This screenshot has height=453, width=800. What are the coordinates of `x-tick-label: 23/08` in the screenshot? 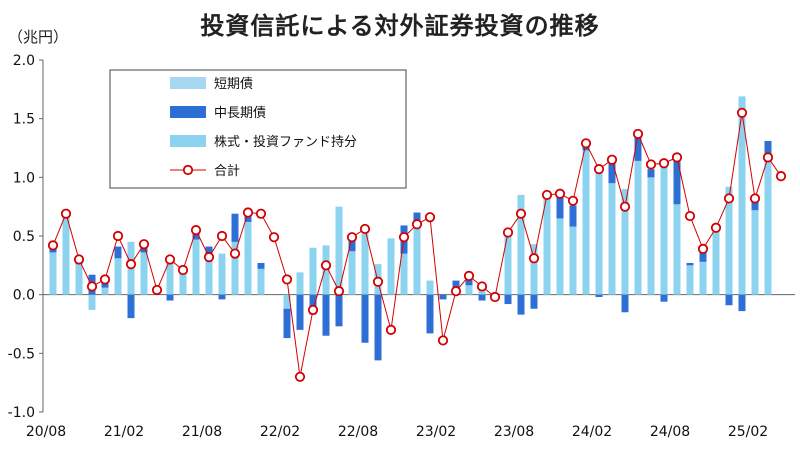 It's located at (514, 432).